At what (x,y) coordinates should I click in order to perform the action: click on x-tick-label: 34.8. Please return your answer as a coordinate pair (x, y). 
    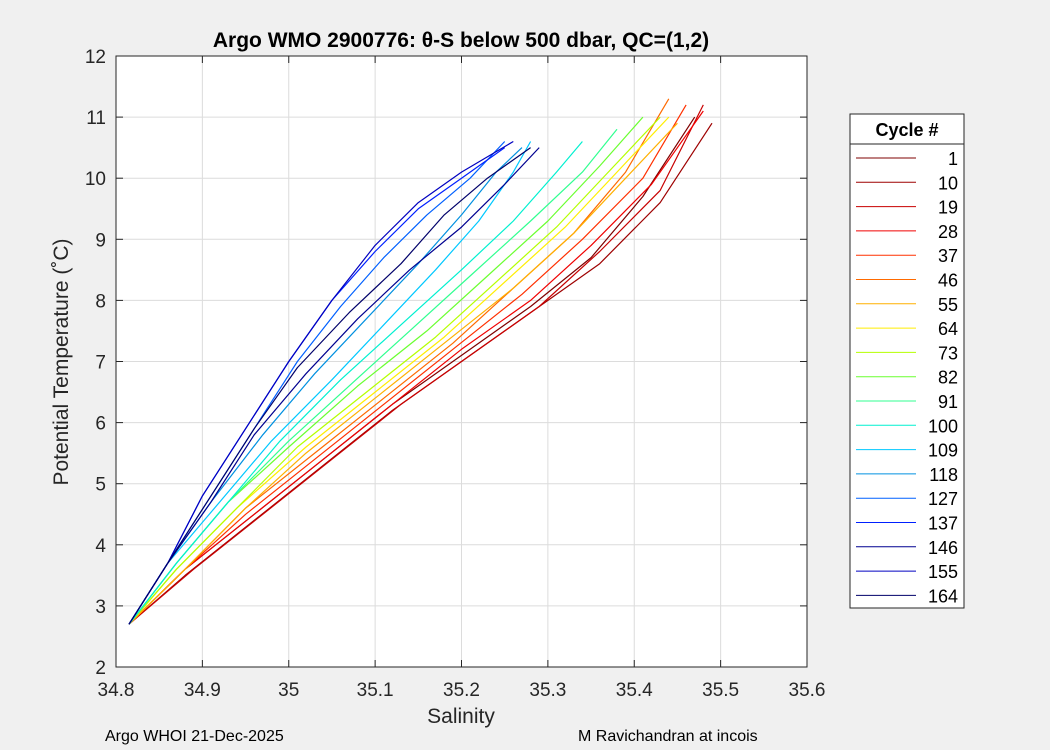
    Looking at the image, I should click on (116, 690).